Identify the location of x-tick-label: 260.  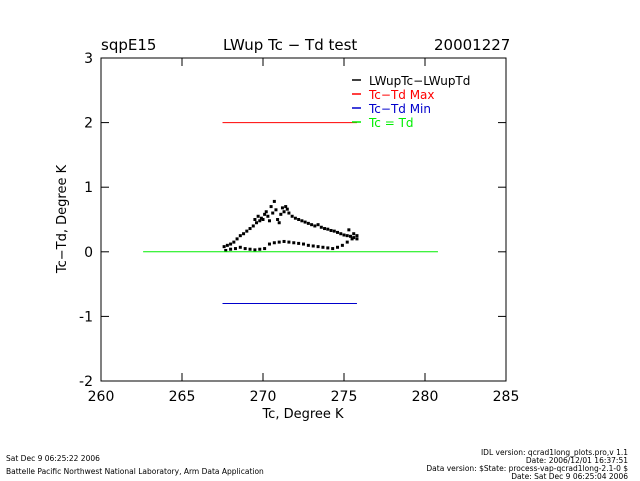
(101, 397).